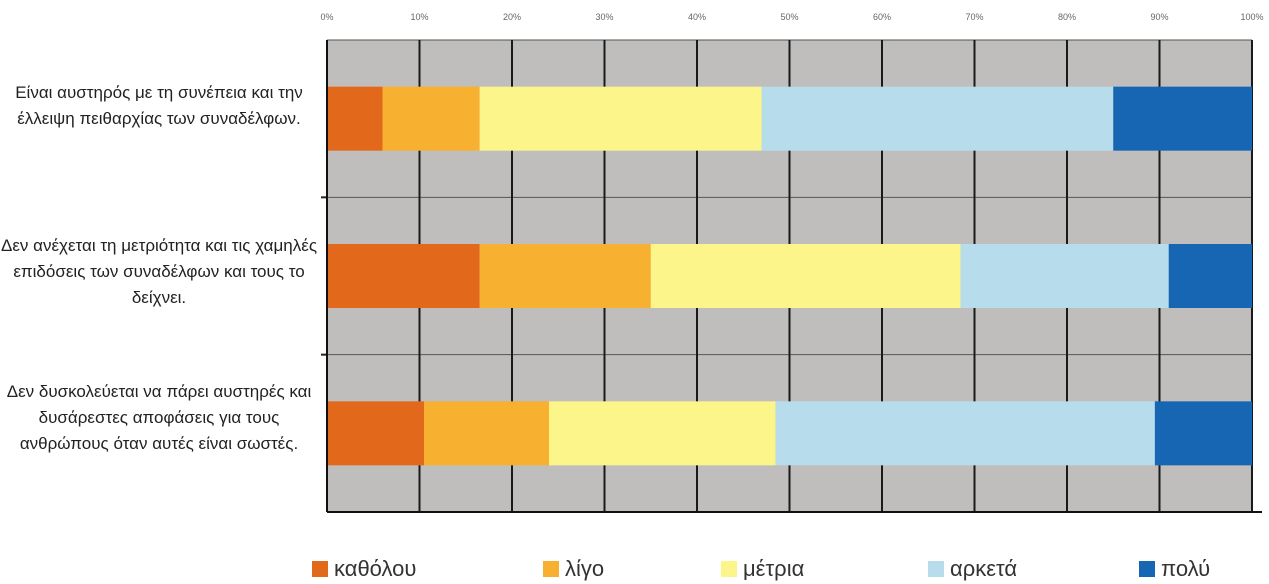 The height and width of the screenshot is (584, 1269). I want to click on x-tick-label: 100%, so click(1251, 17).